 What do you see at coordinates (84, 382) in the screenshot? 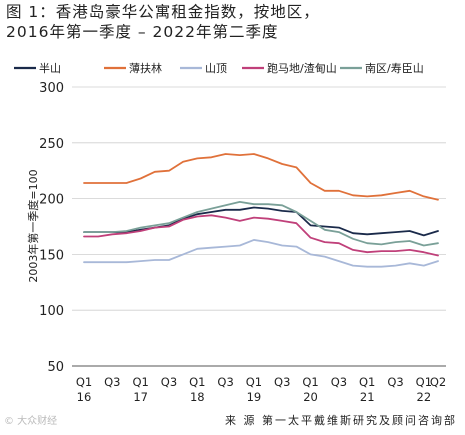
I see `x-tick-label-0: Q1` at bounding box center [84, 382].